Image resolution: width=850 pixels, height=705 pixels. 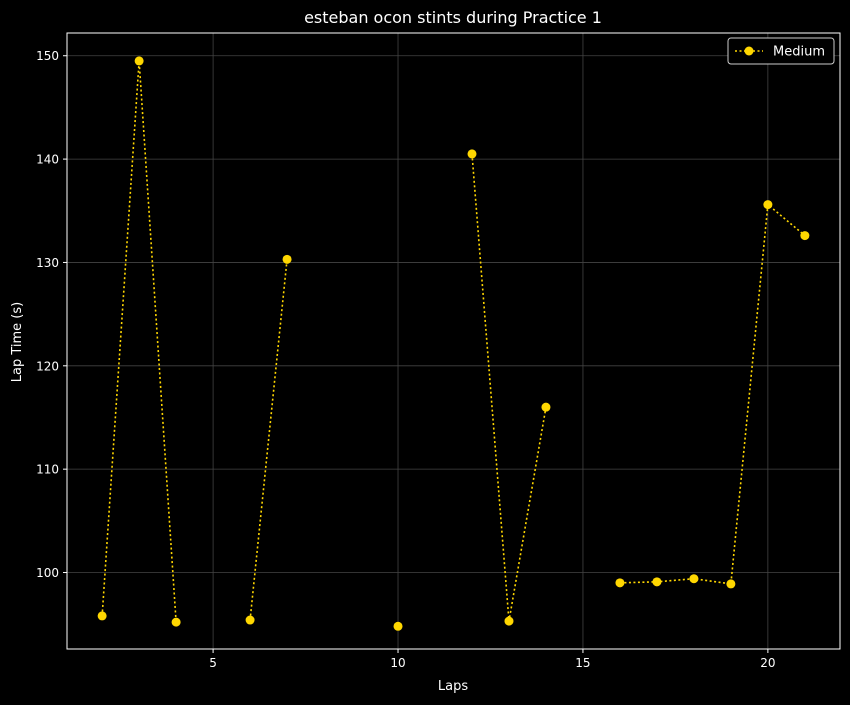 What do you see at coordinates (47, 470) in the screenshot?
I see `y-tick-label: 110` at bounding box center [47, 470].